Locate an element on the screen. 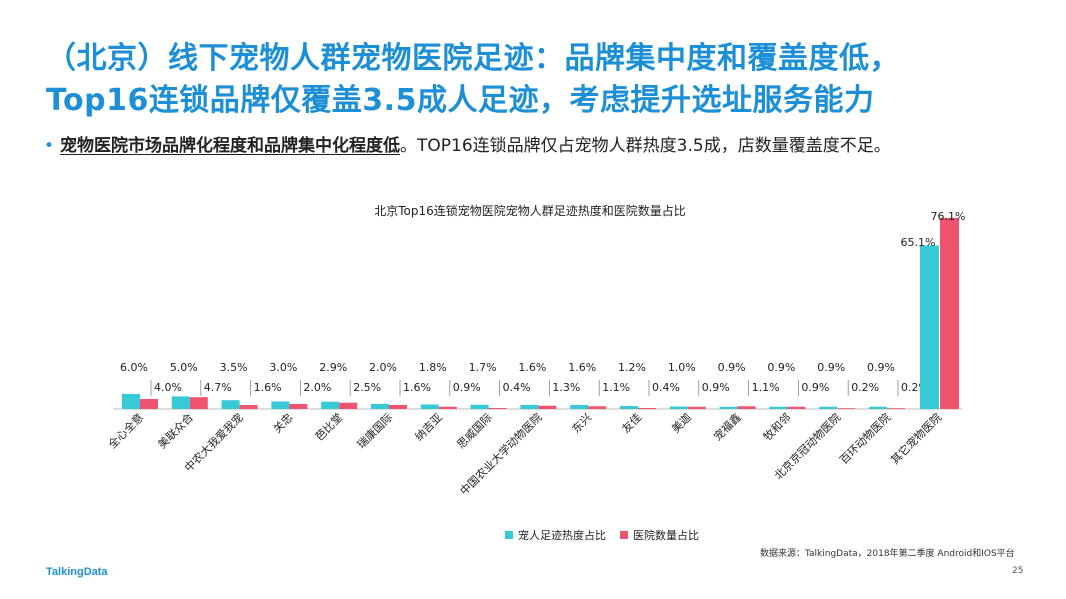 The width and height of the screenshot is (1066, 599). category-label-11: 美迦 is located at coordinates (681, 423).